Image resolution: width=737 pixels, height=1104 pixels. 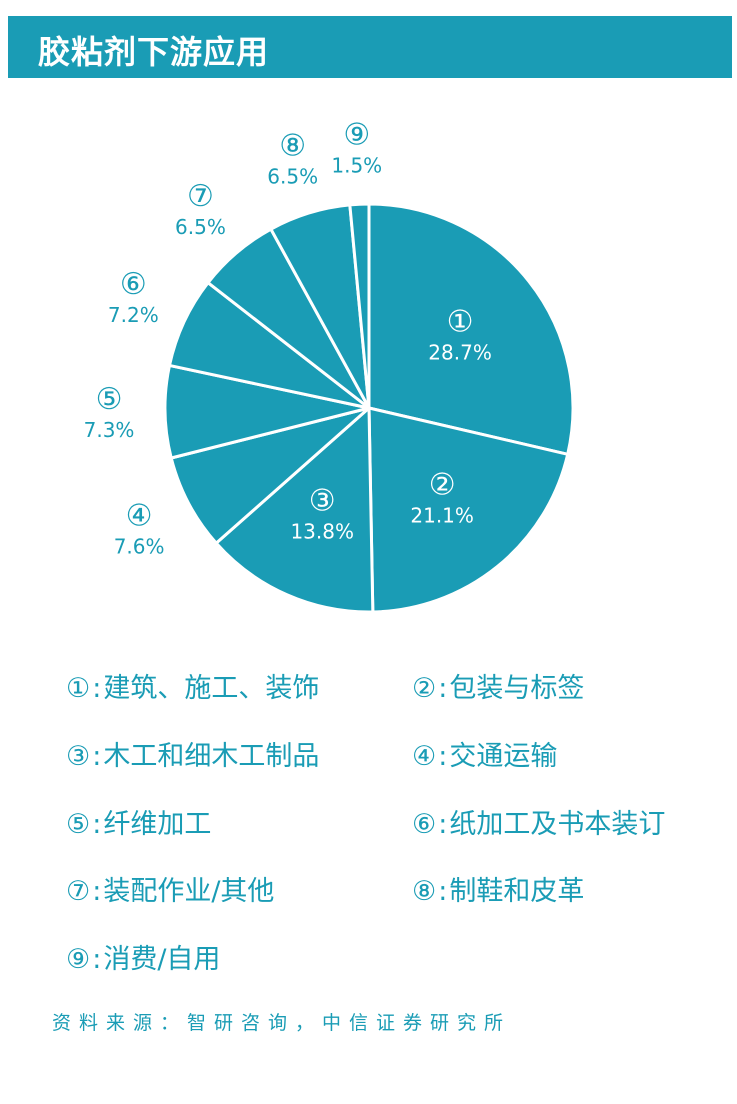 I want to click on legend-label: 交通运输, so click(x=503, y=756).